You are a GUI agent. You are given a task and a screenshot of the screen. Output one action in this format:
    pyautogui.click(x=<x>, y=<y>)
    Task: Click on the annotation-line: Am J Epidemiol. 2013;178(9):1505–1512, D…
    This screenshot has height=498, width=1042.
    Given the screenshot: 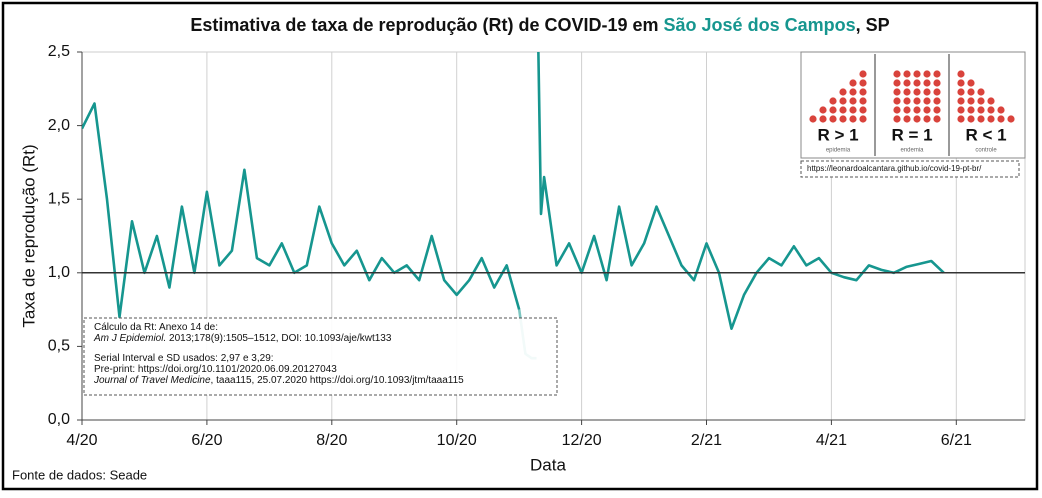 What is the action you would take?
    pyautogui.click(x=242, y=338)
    